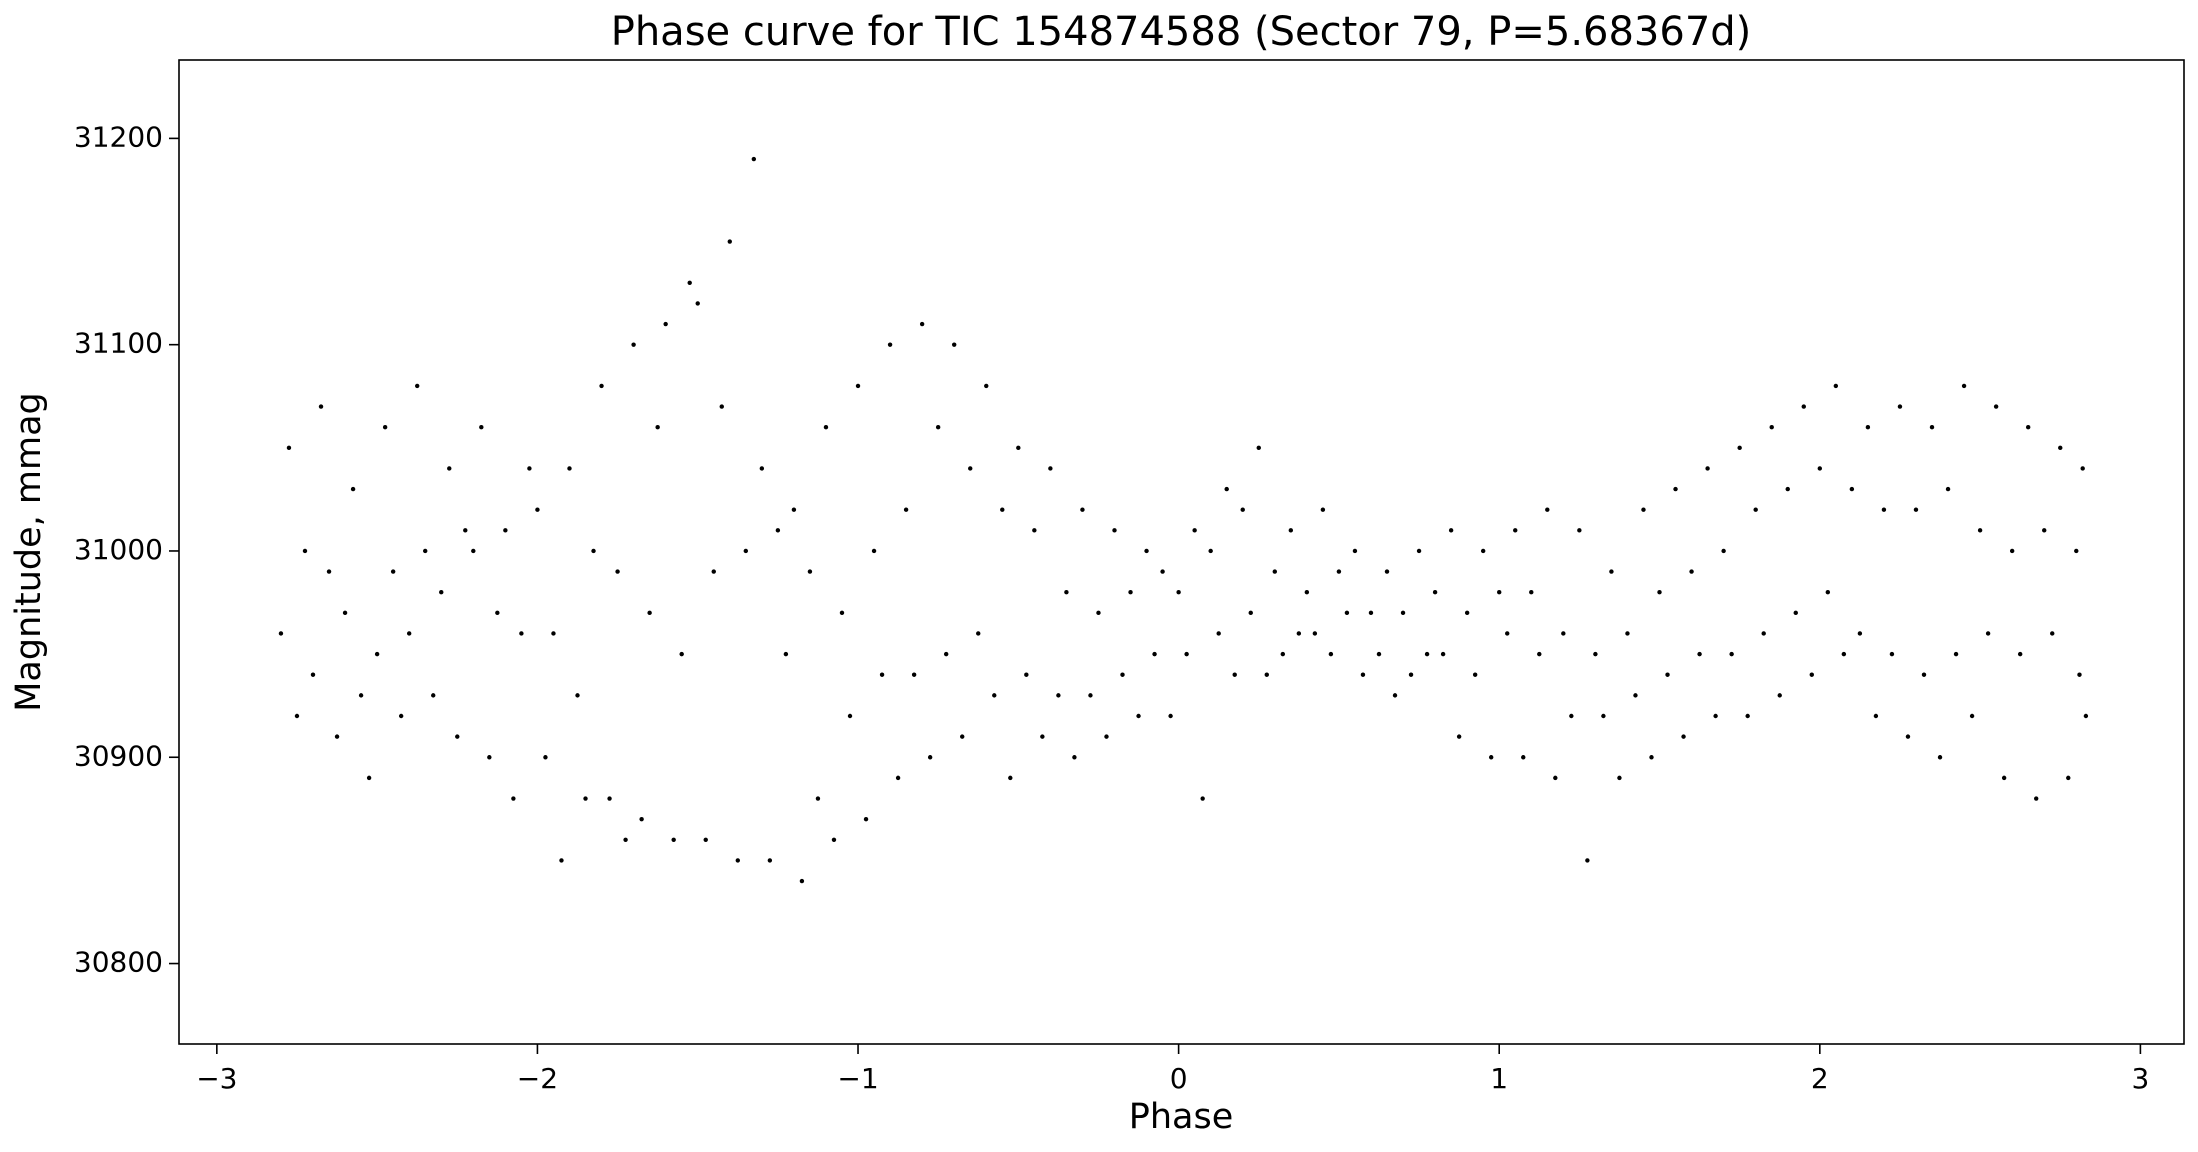  I want to click on y-axis-label: Magnitude, mmag, so click(29, 552).